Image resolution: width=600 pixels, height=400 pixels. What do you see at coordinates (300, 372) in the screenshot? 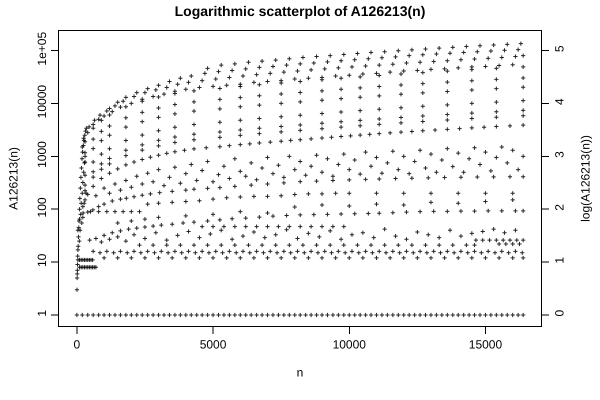
I see `x-axis-title: n` at bounding box center [300, 372].